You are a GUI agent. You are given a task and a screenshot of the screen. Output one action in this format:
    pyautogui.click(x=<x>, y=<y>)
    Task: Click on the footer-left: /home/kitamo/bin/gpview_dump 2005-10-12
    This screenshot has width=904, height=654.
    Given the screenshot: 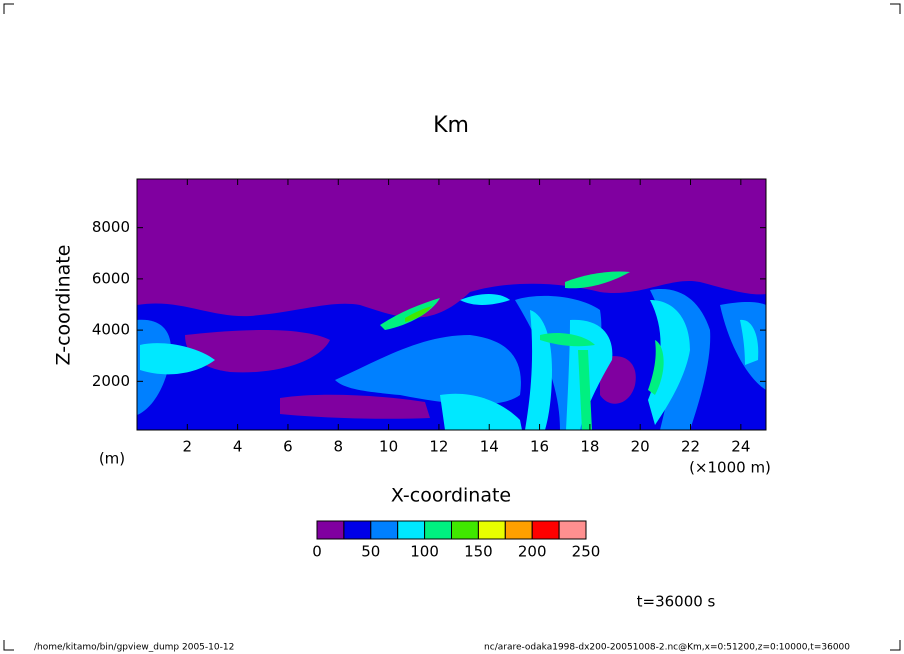 What is the action you would take?
    pyautogui.click(x=134, y=648)
    